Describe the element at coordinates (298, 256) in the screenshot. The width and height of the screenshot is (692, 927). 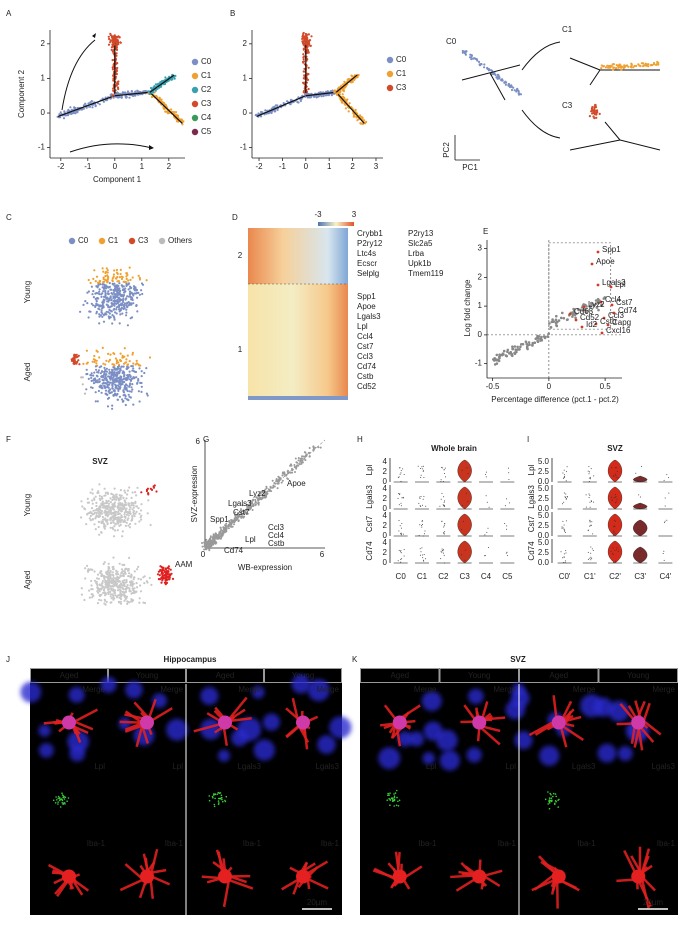
I see `heatmap` at that location.